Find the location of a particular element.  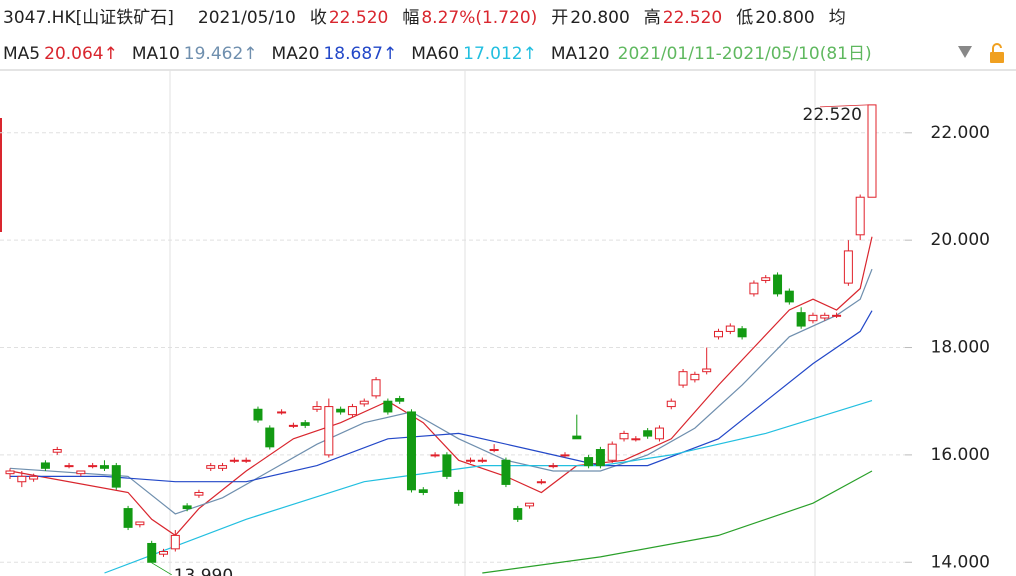

low-label: 13.990 is located at coordinates (203, 571).